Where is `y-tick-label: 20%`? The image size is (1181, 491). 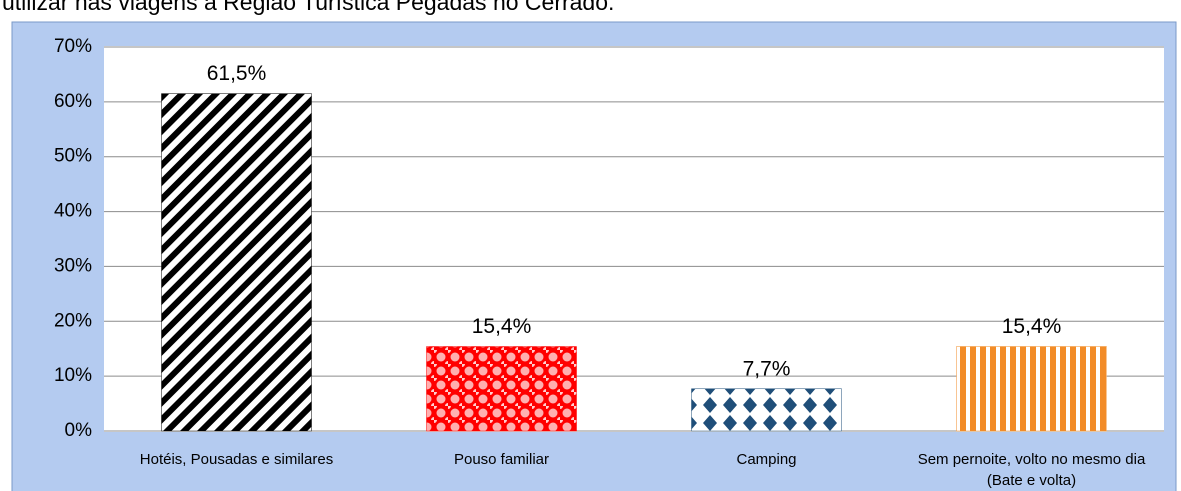
y-tick-label: 20% is located at coordinates (73, 320).